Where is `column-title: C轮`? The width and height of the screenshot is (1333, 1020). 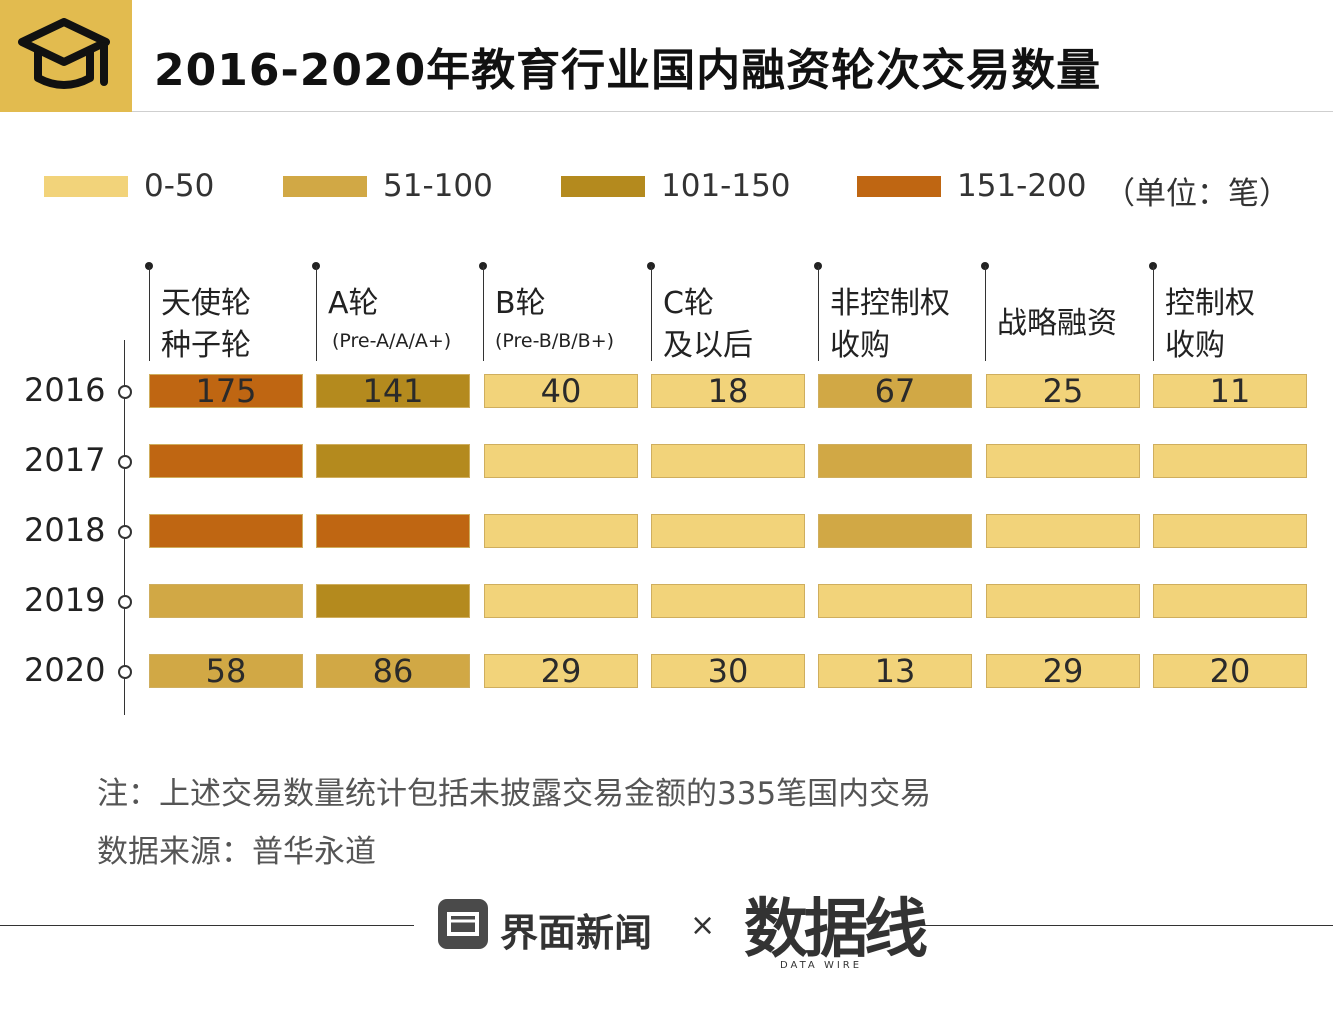
column-title: C轮 is located at coordinates (688, 303).